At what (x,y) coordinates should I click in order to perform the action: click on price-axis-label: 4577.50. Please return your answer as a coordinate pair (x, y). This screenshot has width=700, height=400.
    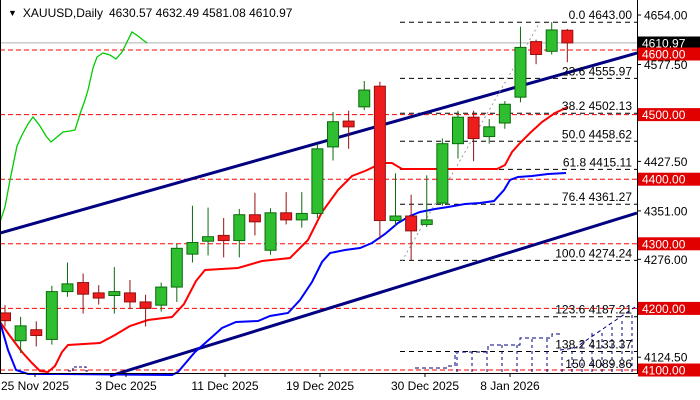
    Looking at the image, I should click on (666, 65).